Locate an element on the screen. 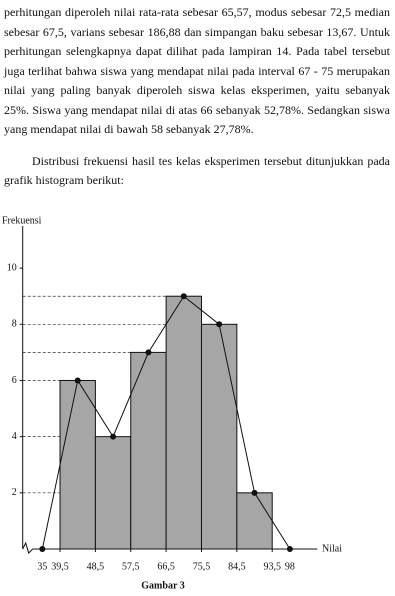  x-tick-label: 66,5 is located at coordinates (166, 566).